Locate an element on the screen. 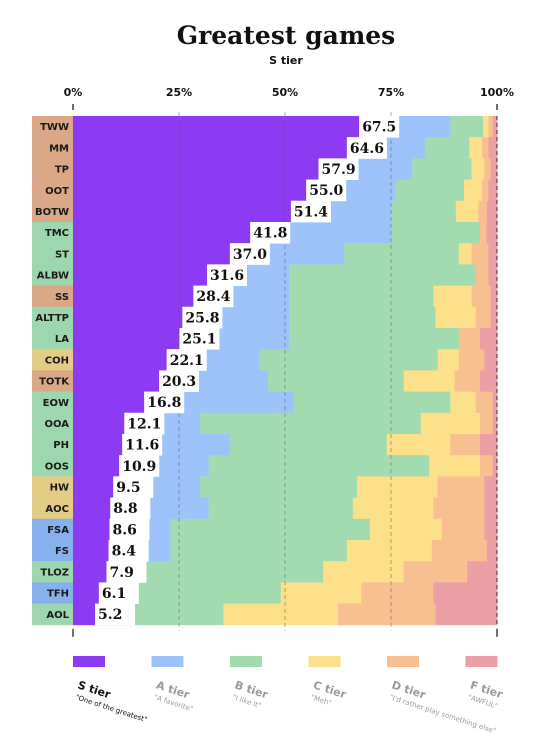  value-label: 16.8 is located at coordinates (164, 403).